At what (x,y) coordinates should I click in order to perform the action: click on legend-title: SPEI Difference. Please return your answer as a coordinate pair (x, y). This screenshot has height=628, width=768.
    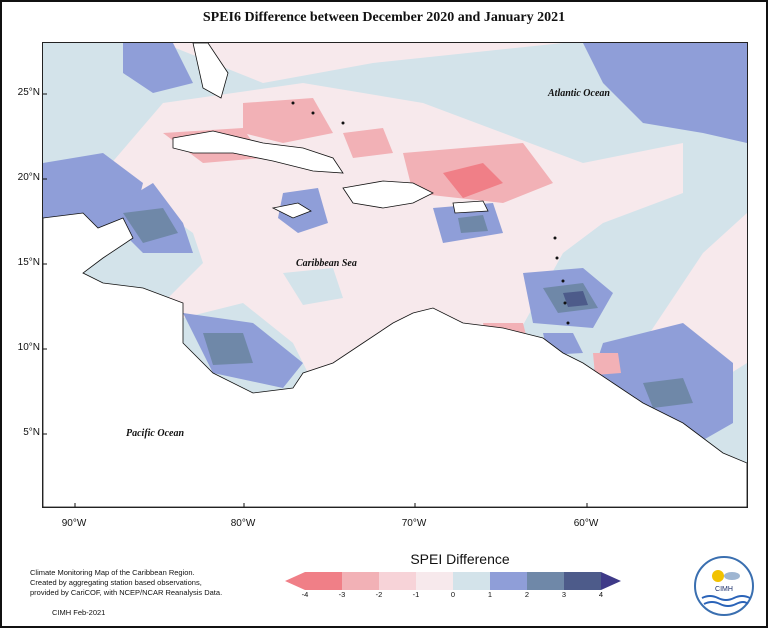
    Looking at the image, I should click on (460, 559).